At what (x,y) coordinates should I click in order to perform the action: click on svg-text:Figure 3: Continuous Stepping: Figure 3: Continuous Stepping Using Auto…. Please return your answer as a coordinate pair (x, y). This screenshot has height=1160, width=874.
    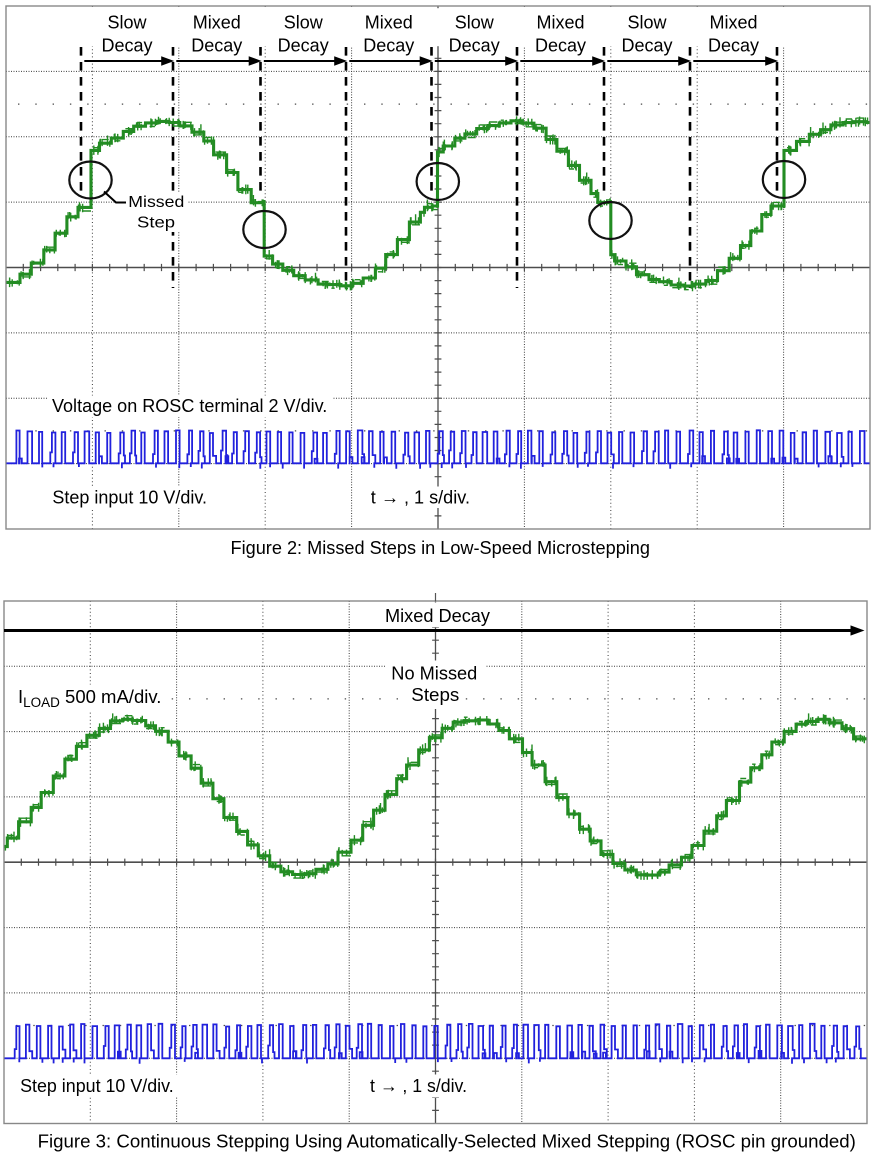
    Looking at the image, I should click on (447, 1142).